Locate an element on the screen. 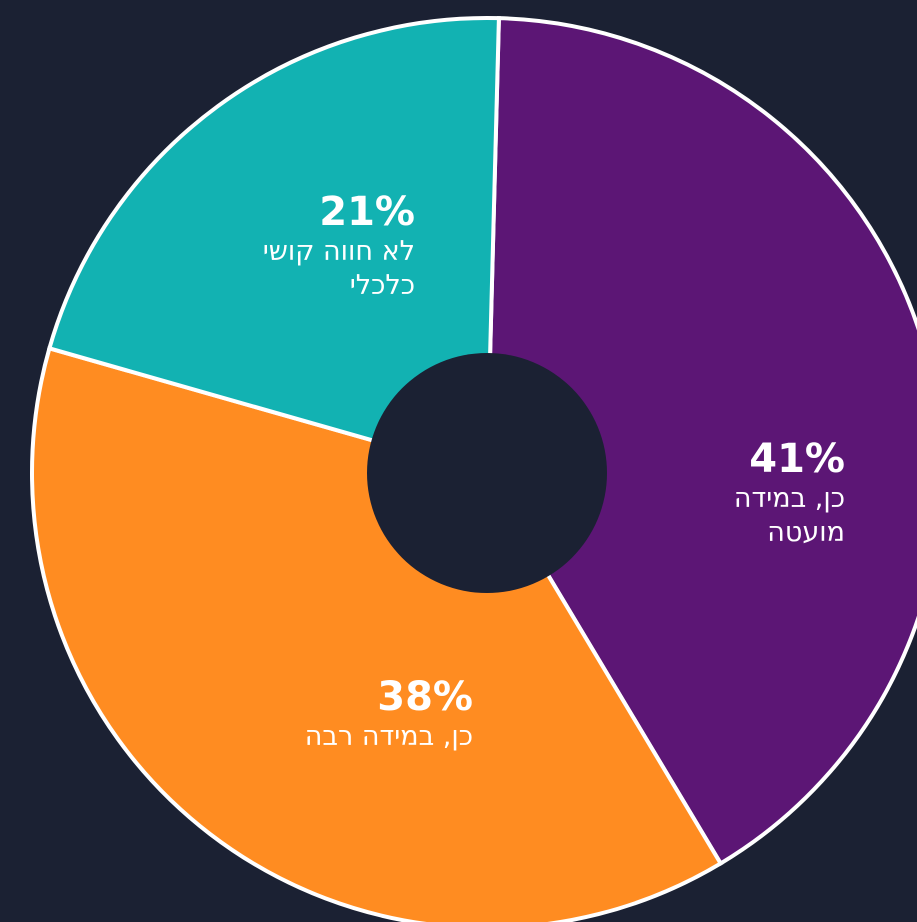 The image size is (917, 922). category-label: לא חווה קושי כלכלי is located at coordinates (338, 268).